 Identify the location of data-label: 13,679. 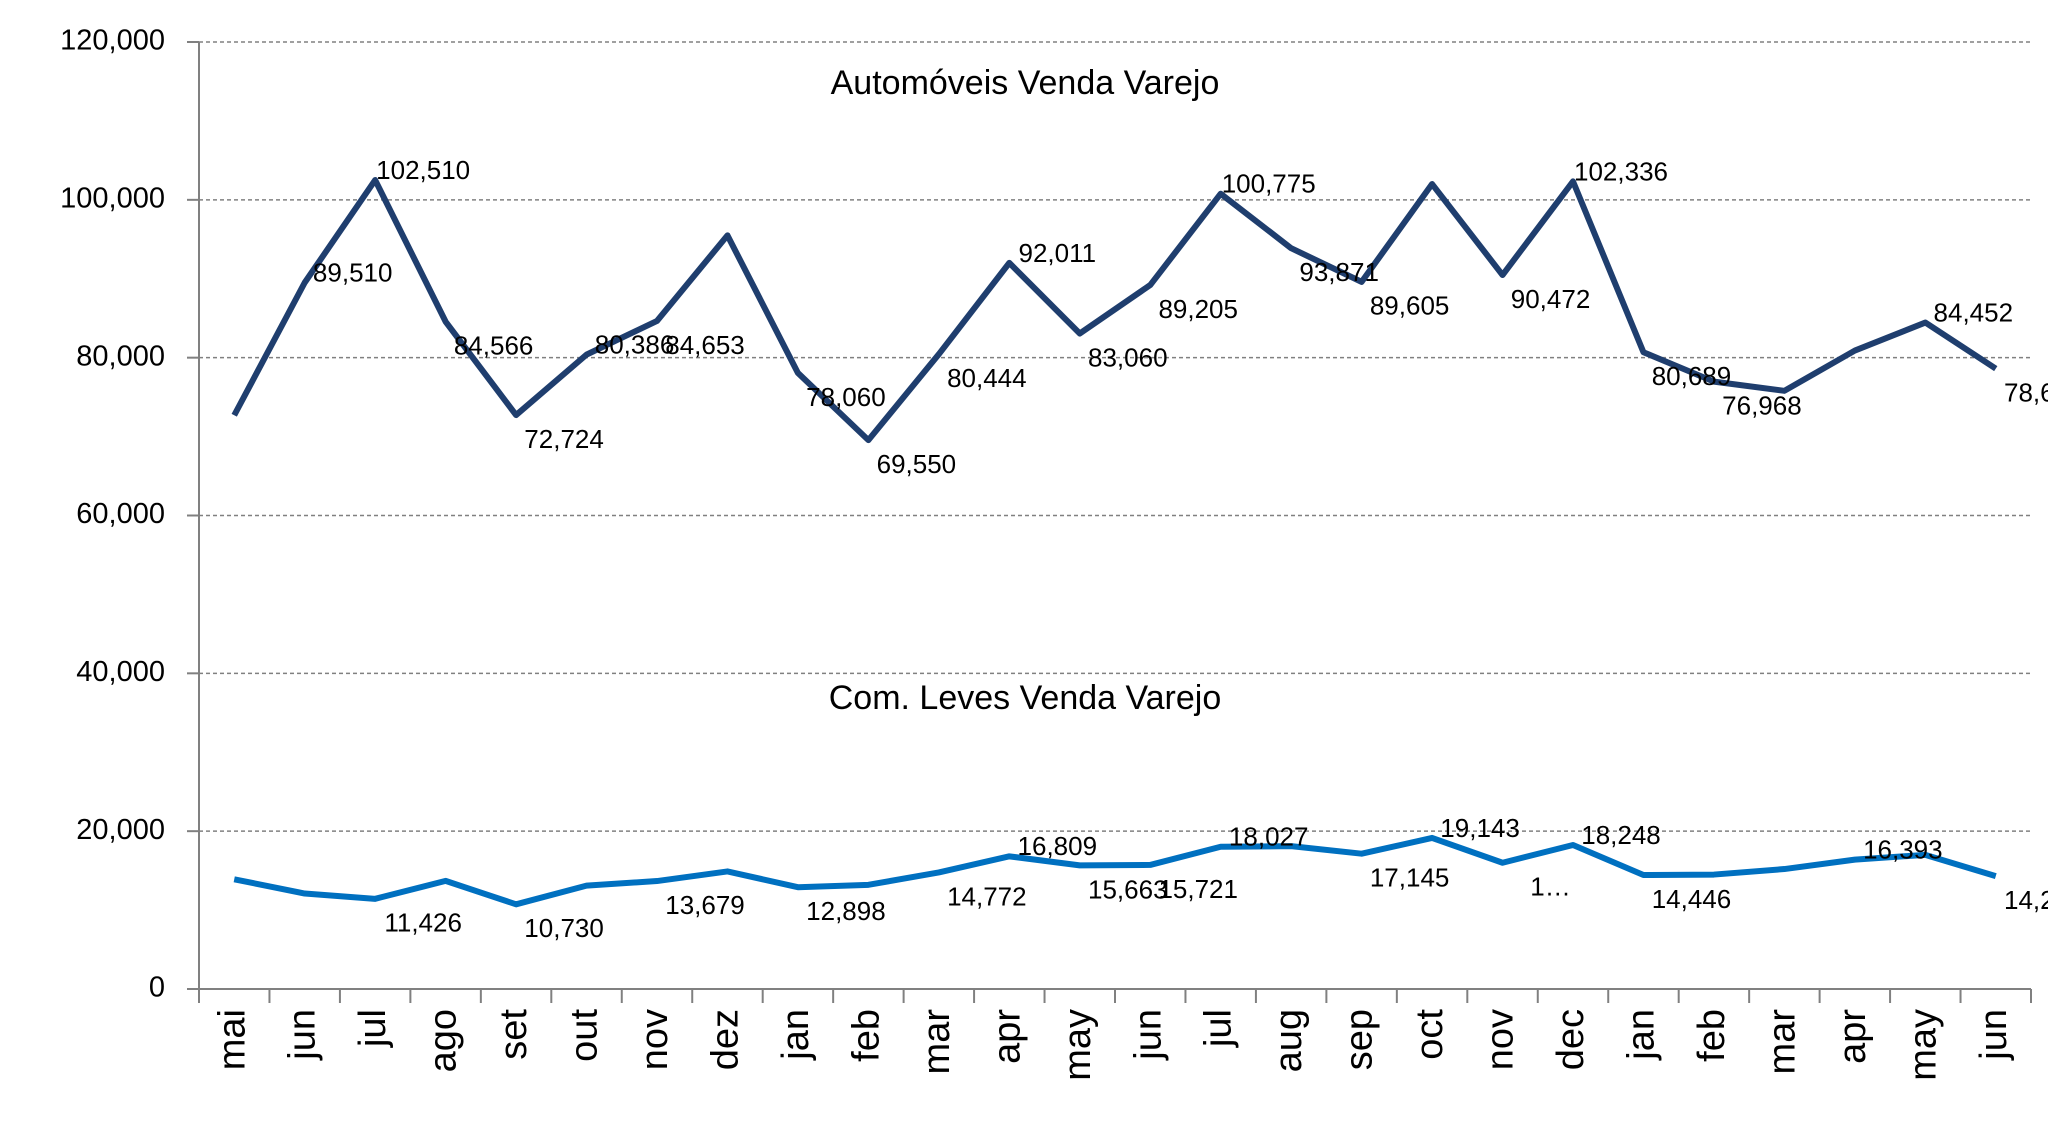
(705, 905).